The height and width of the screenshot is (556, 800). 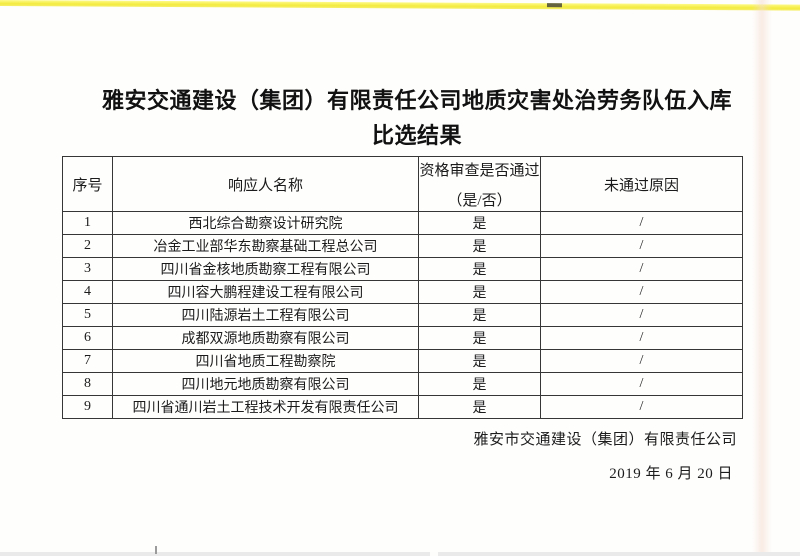 What do you see at coordinates (554, 5) in the screenshot?
I see `scan-smudge` at bounding box center [554, 5].